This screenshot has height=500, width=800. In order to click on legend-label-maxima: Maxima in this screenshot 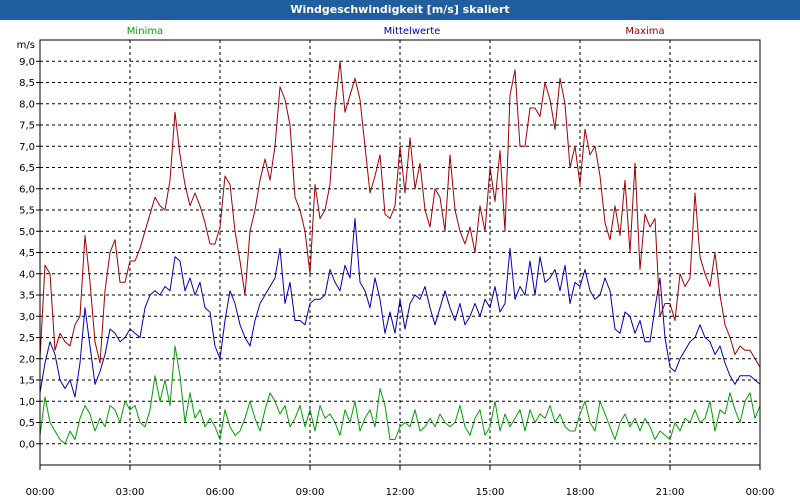, I will do `click(644, 31)`.